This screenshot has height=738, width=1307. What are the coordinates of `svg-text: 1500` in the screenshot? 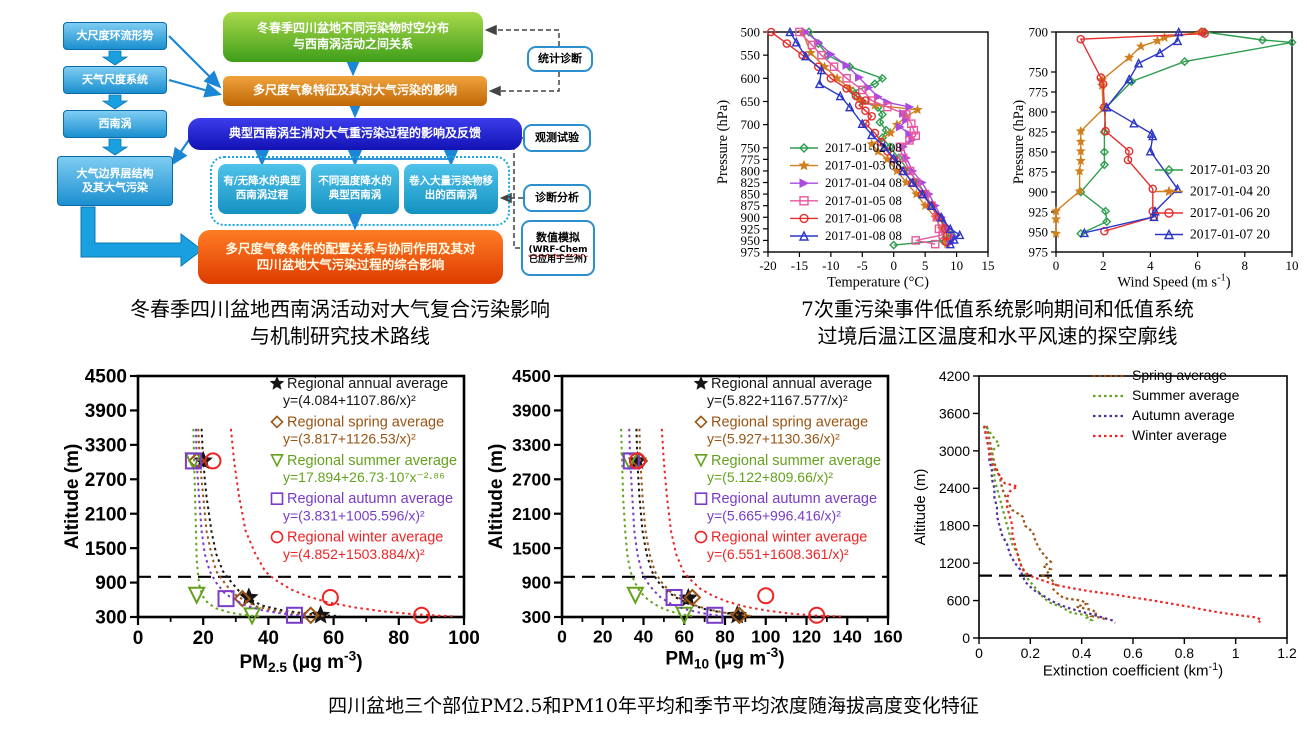 It's located at (106, 549).